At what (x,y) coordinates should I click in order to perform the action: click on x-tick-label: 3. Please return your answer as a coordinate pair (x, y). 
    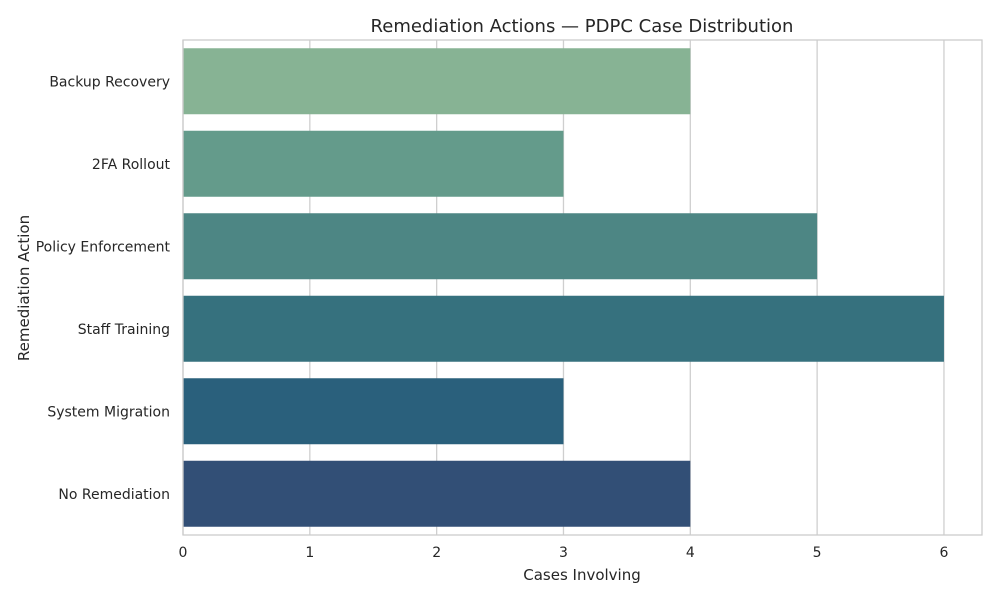
    Looking at the image, I should click on (563, 553).